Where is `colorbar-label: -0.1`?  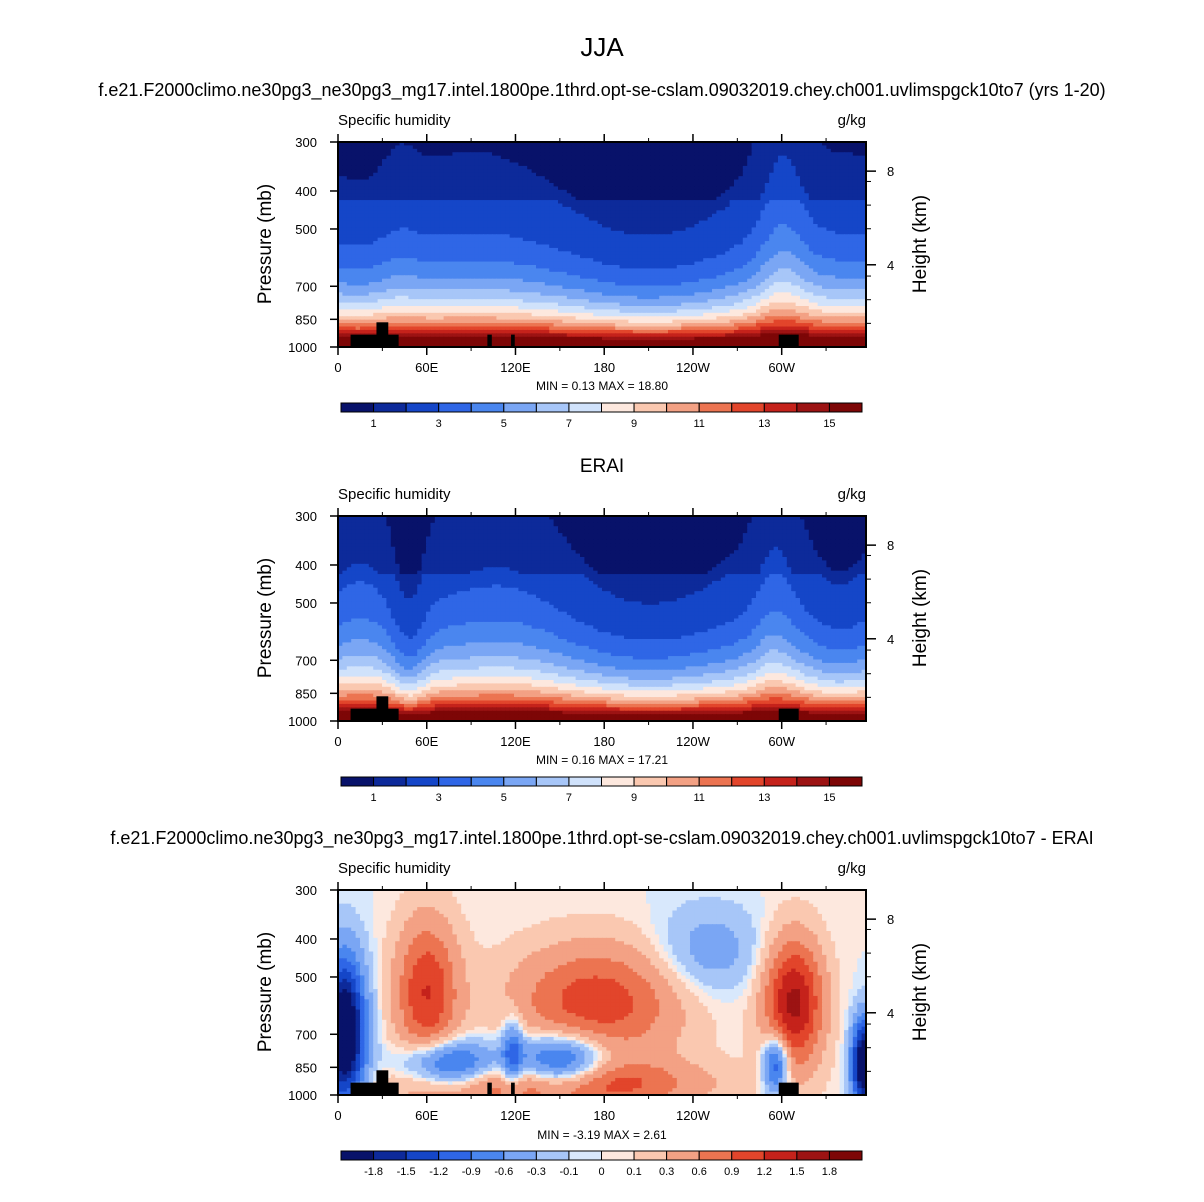 colorbar-label: -0.1 is located at coordinates (568, 1172).